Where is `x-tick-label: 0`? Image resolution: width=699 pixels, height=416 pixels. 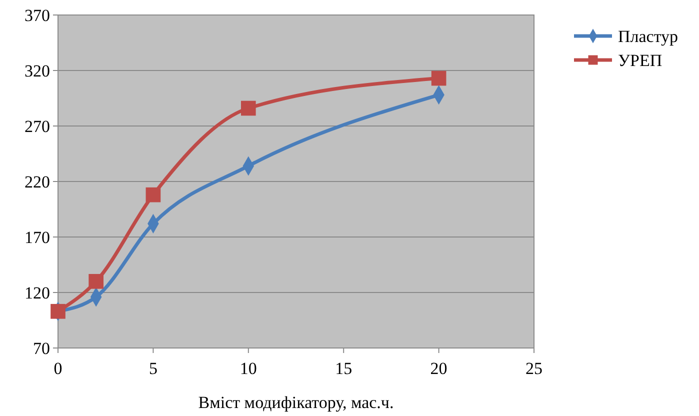
x-tick-label: 0 is located at coordinates (58, 368).